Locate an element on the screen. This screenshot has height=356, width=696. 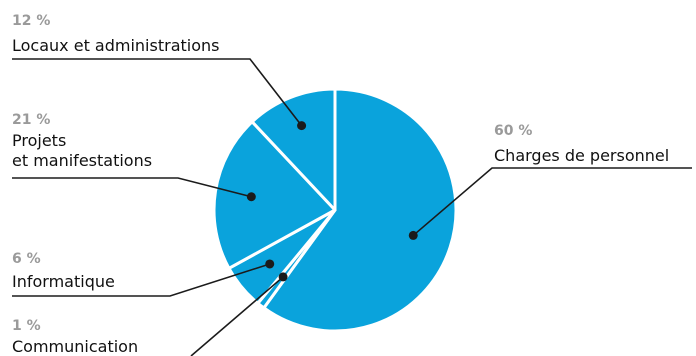
percent-label-charges: 60 % is located at coordinates (513, 131).